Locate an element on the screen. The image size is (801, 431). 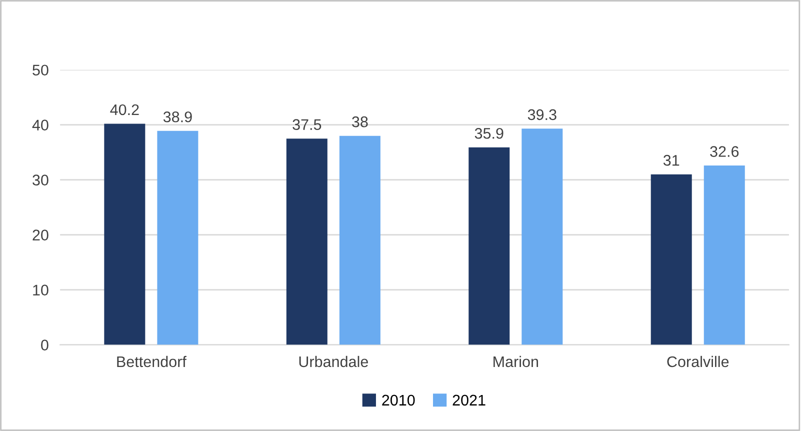
data-label: 31 is located at coordinates (671, 160).